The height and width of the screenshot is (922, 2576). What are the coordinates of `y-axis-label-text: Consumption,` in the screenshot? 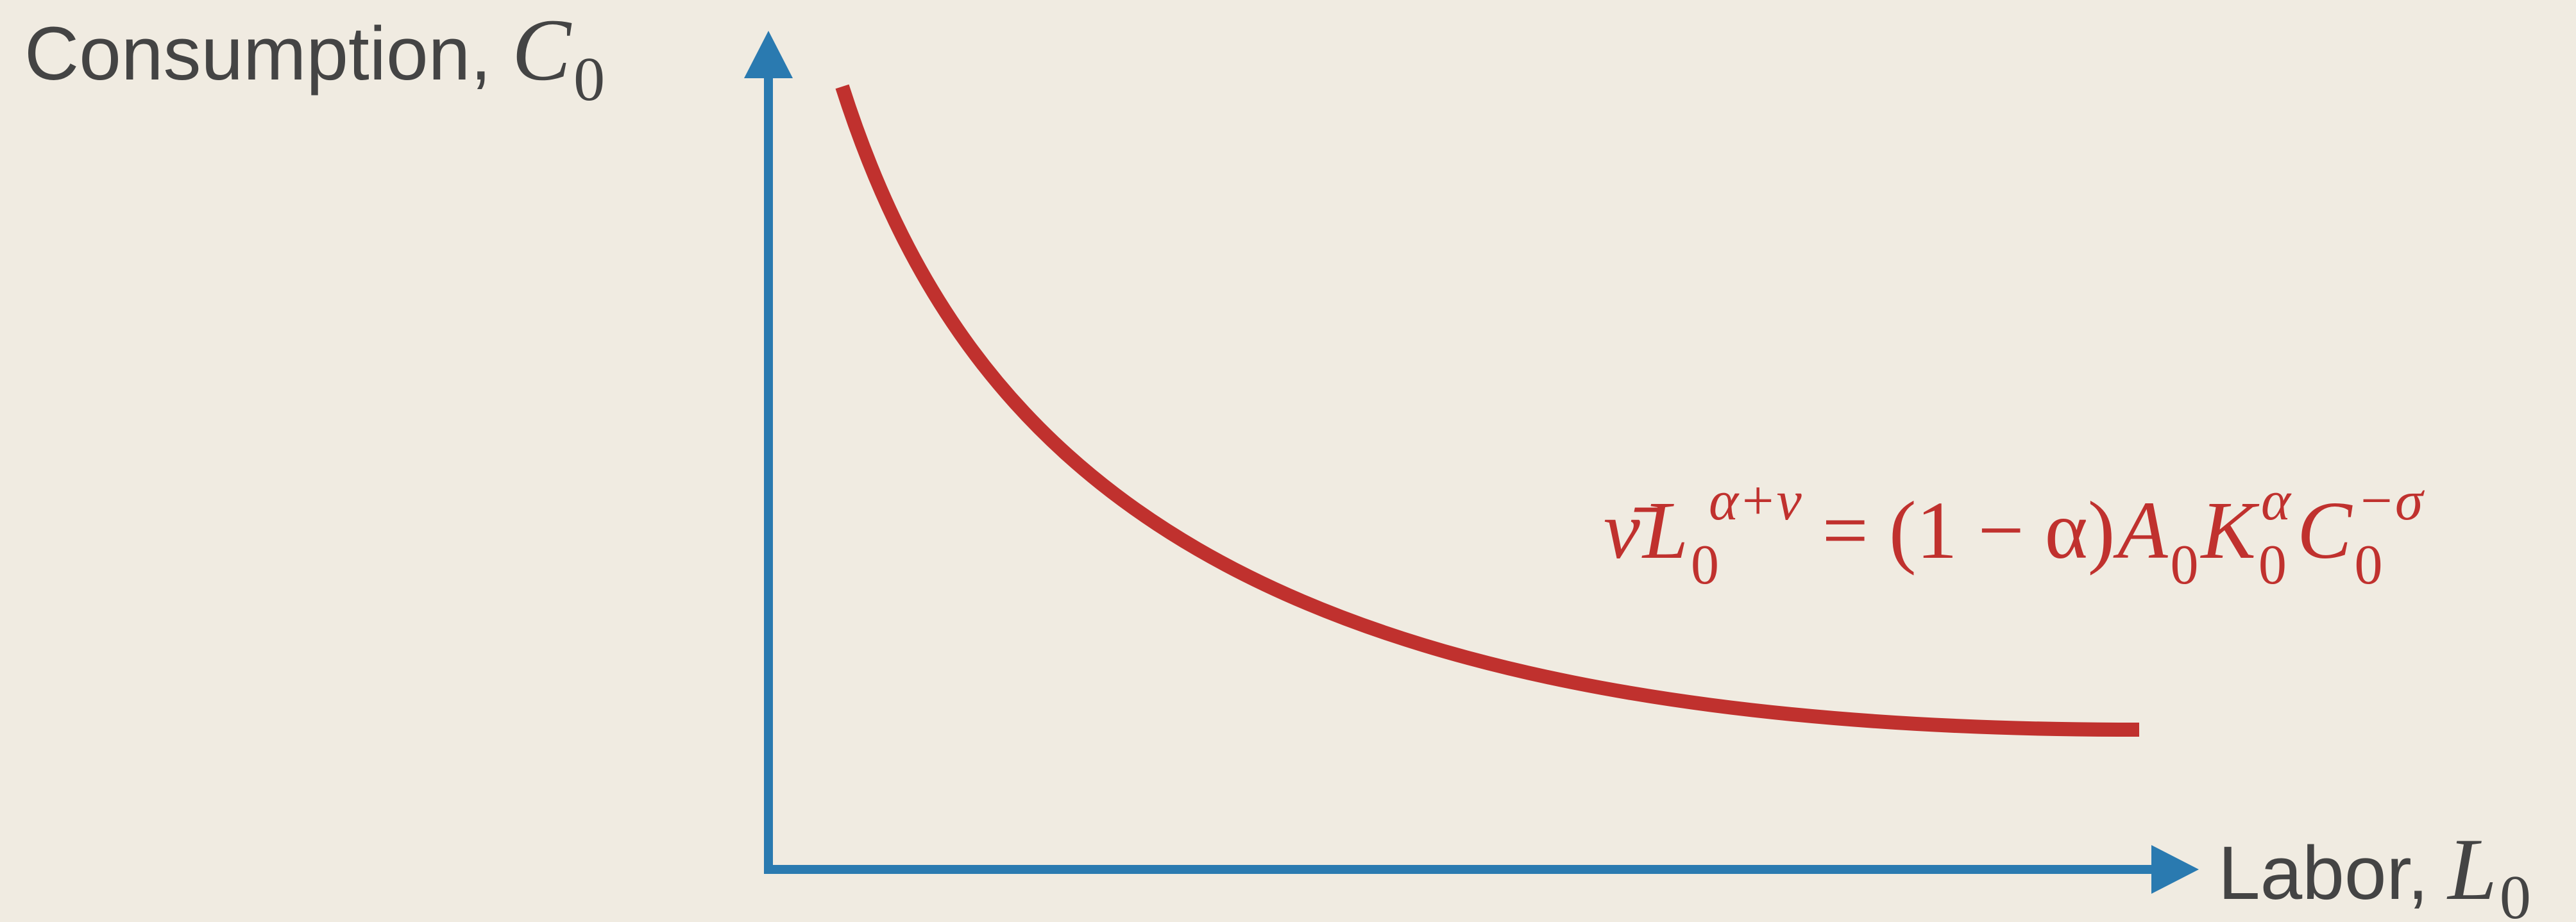 It's located at (257, 54).